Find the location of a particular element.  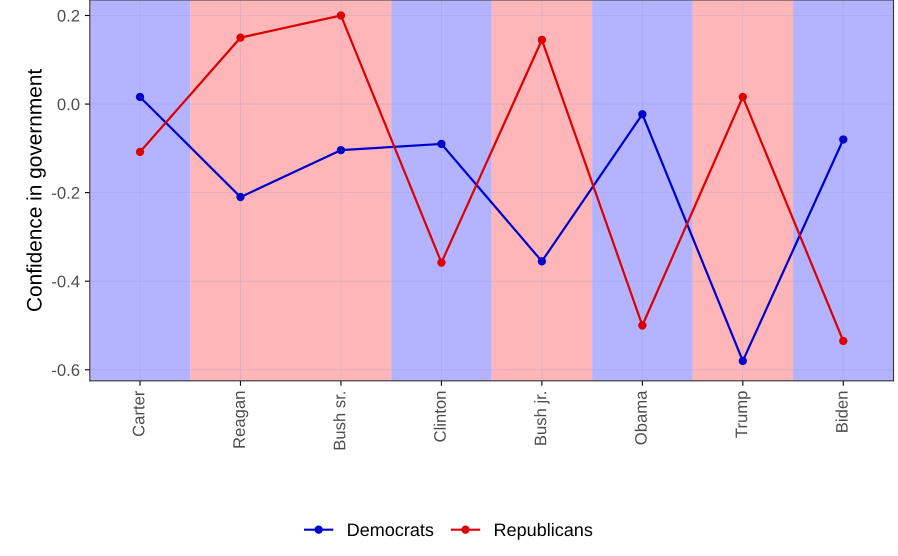

y-tick-label: -0.2 is located at coordinates (66, 193).